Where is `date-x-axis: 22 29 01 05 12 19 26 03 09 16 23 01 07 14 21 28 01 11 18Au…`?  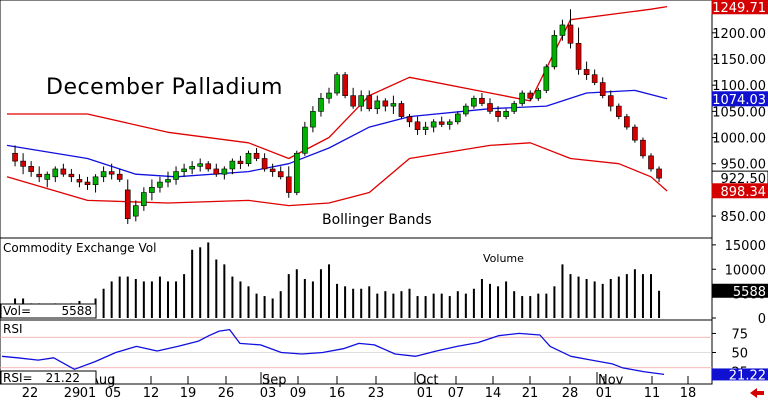 date-x-axis: 22 29 01 05 12 19 26 03 09 16 23 01 07 14 21 28 01 11 18Au… is located at coordinates (359, 386).